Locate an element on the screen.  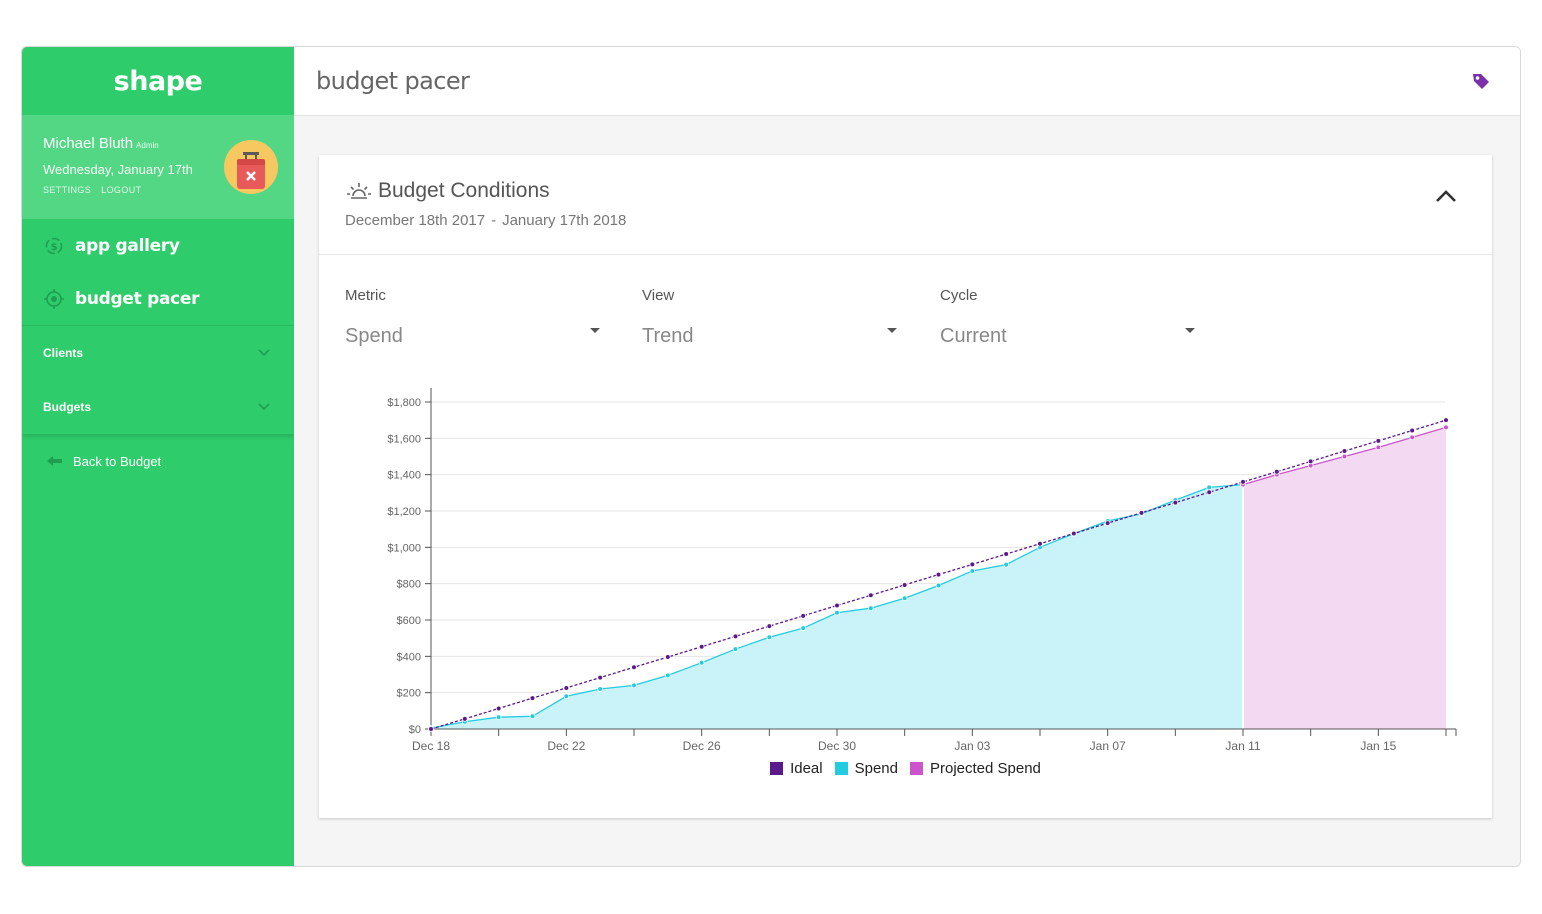
legend-item-spend: Spend is located at coordinates (866, 768).